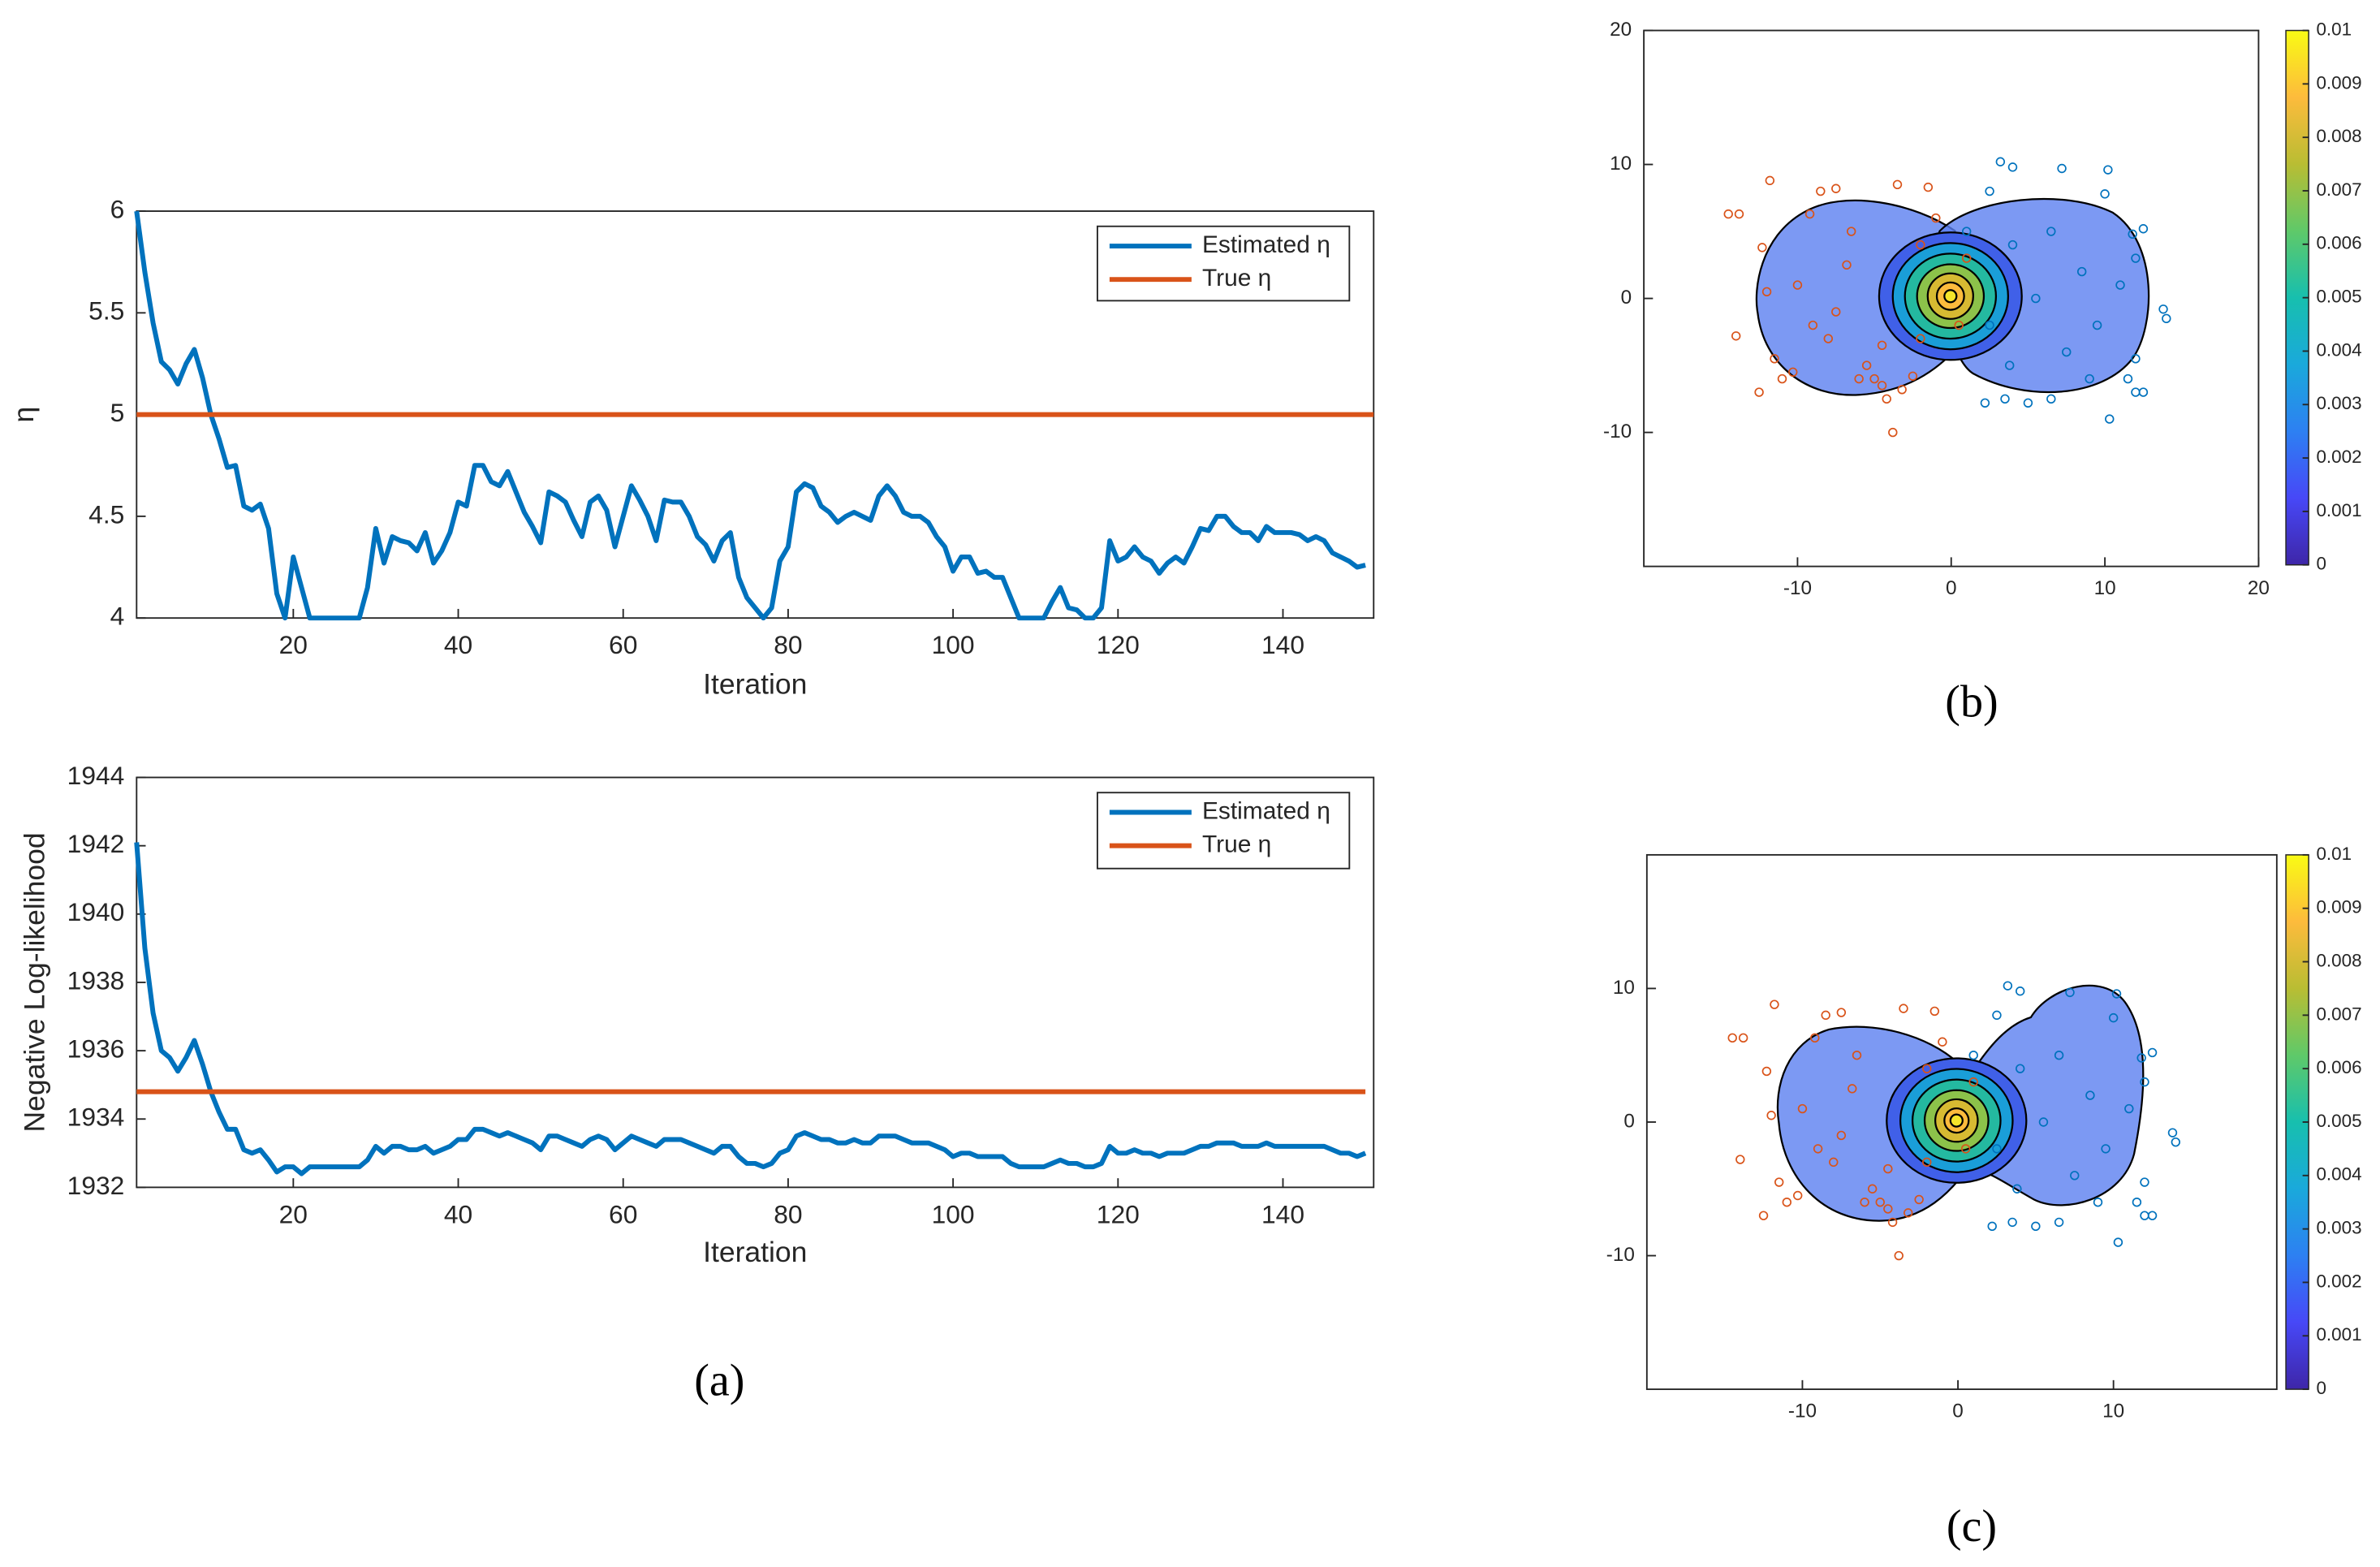 The width and height of the screenshot is (2380, 1567). Describe the element at coordinates (96, 776) in the screenshot. I see `y-tick-label: 1944` at that location.